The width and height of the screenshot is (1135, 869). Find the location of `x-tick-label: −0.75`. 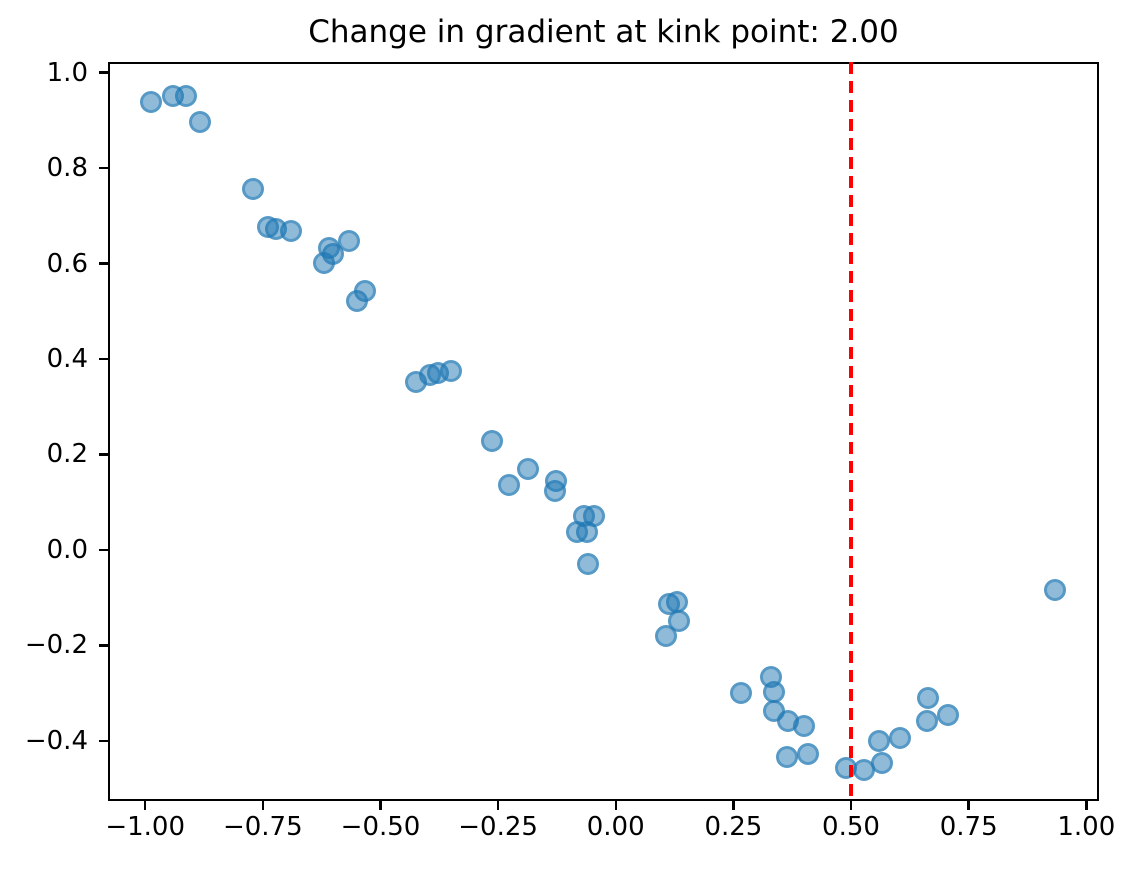

x-tick-label: −0.75 is located at coordinates (262, 827).